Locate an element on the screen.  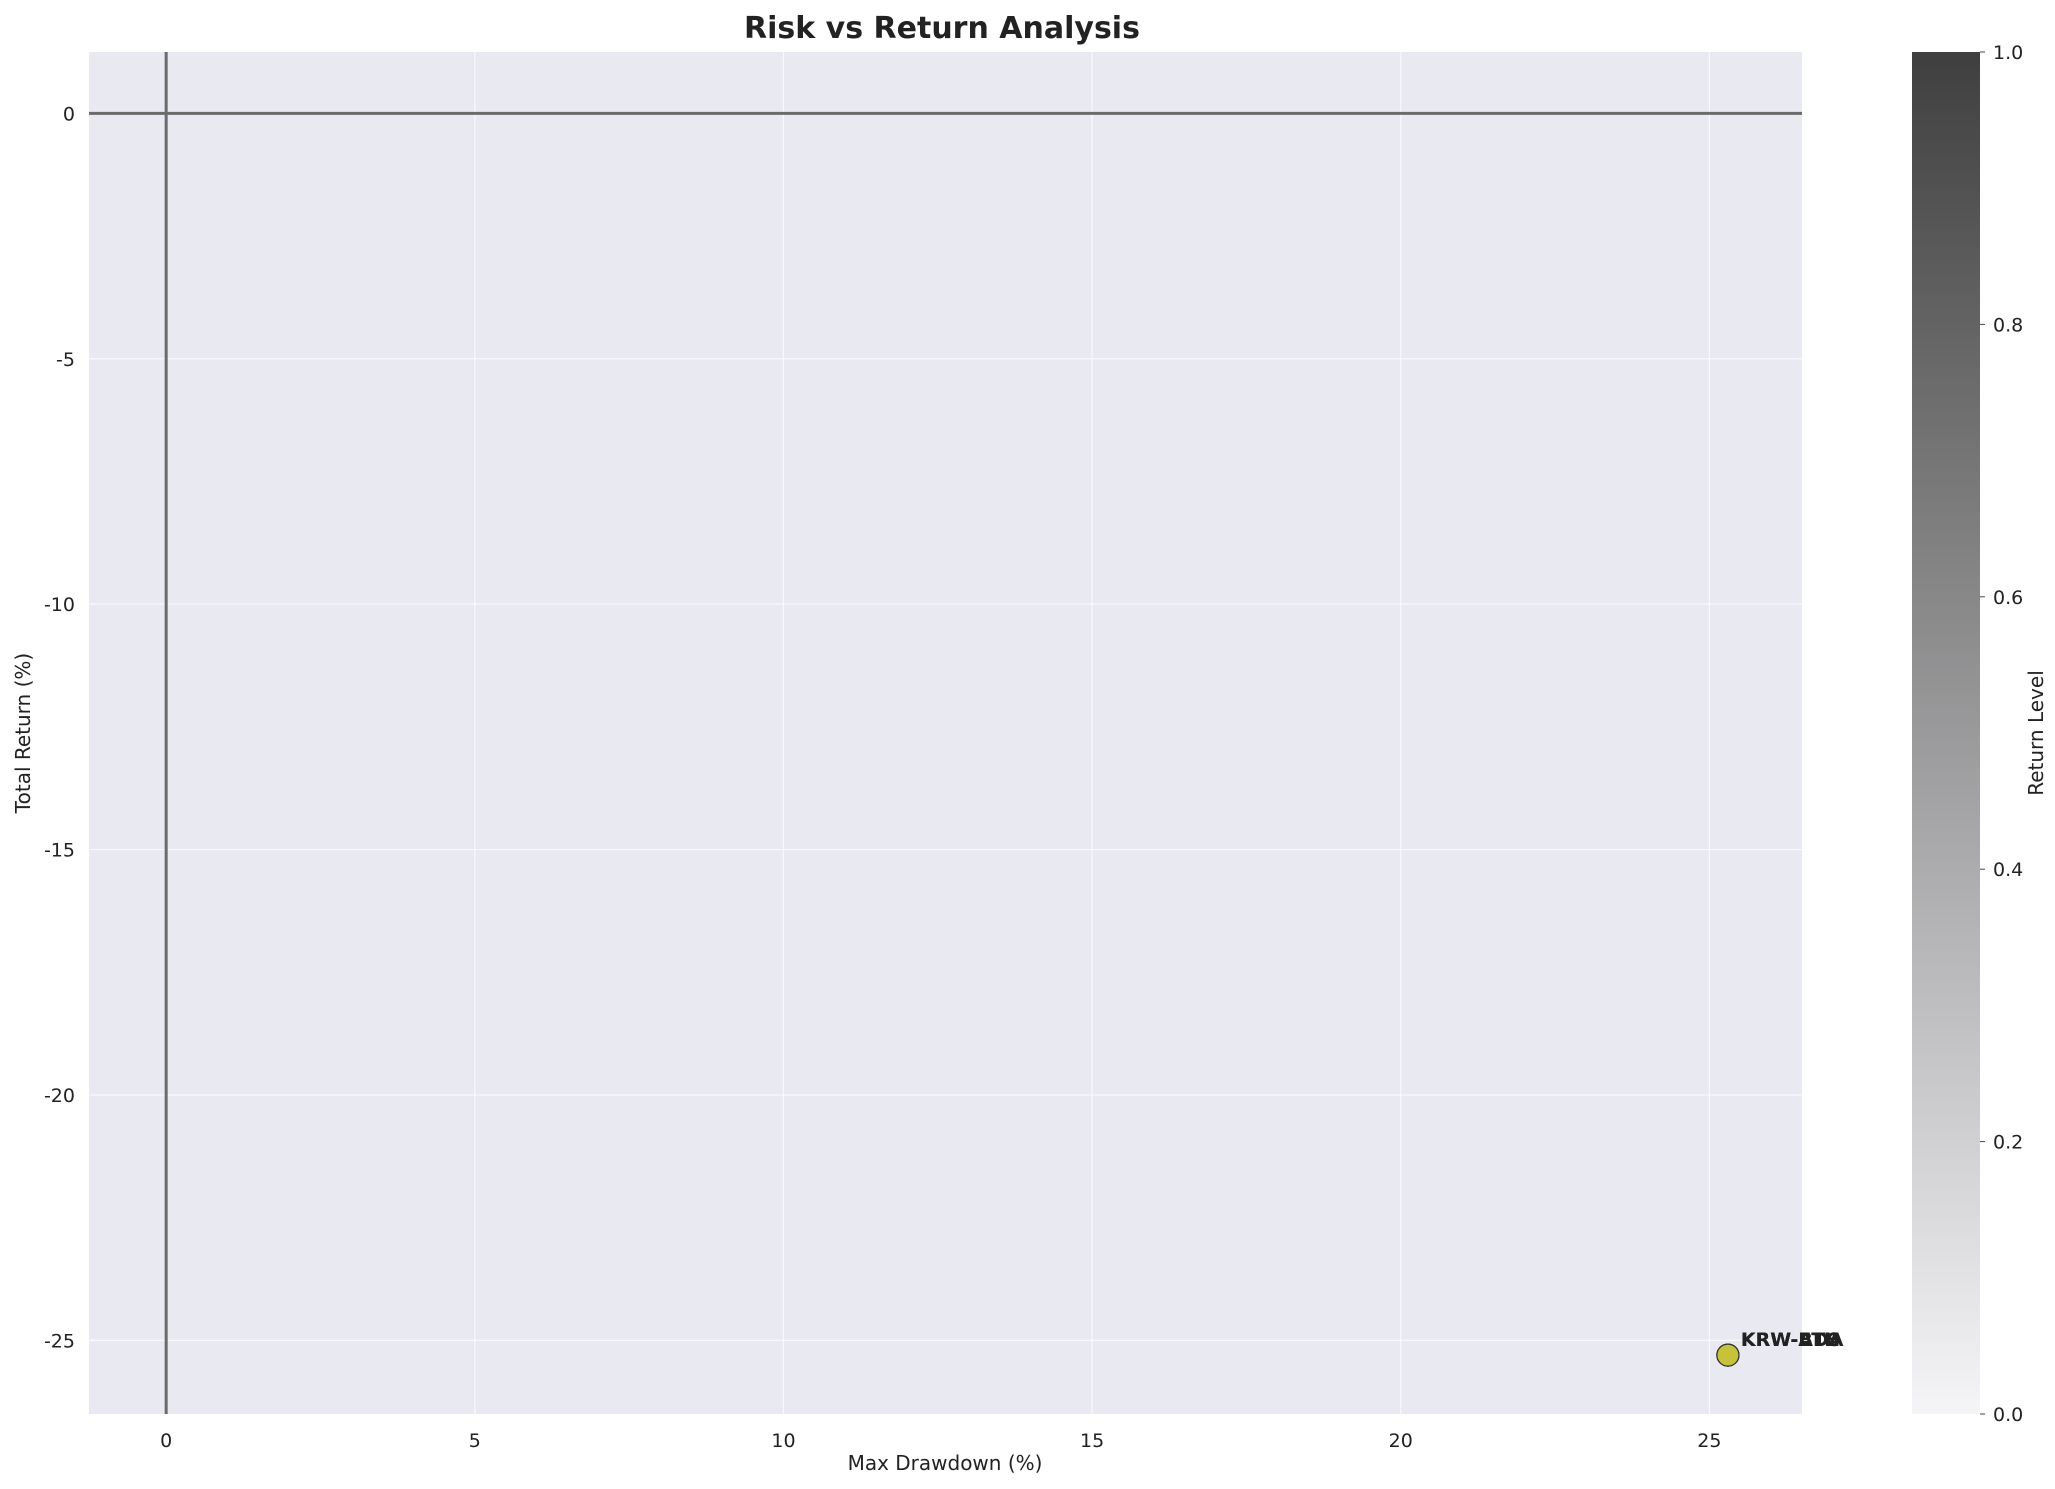
y-tick-label: -25 is located at coordinates (59, 1341).